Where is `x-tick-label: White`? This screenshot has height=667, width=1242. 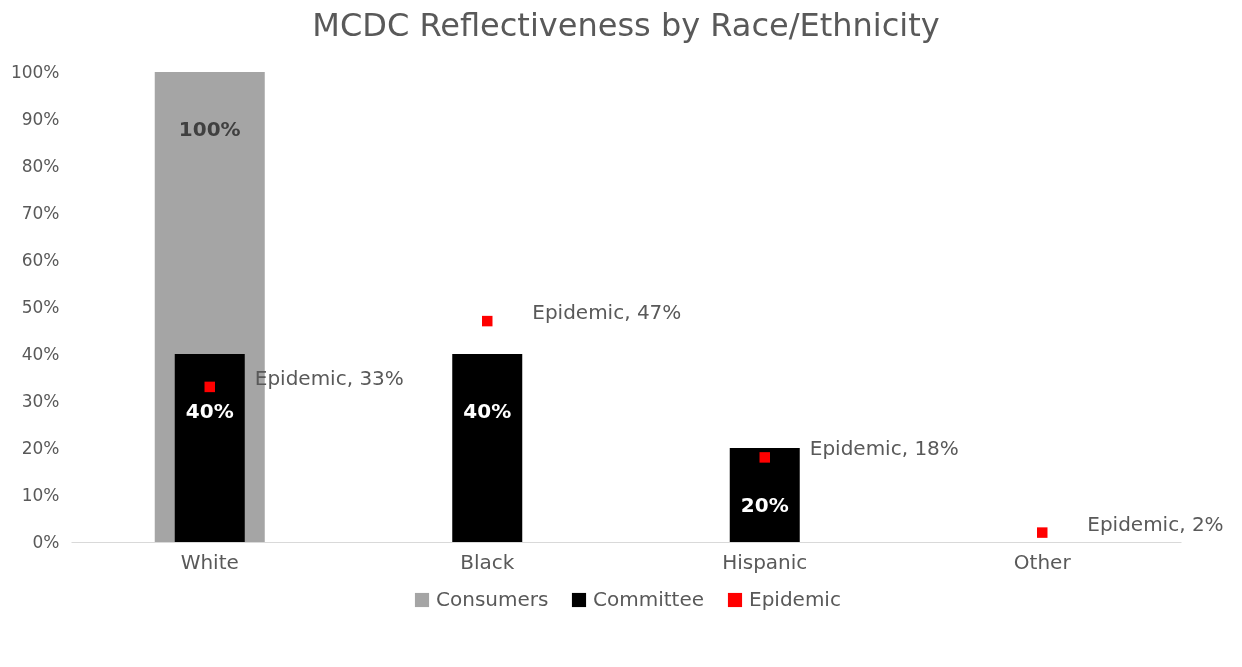
x-tick-label: White is located at coordinates (209, 561).